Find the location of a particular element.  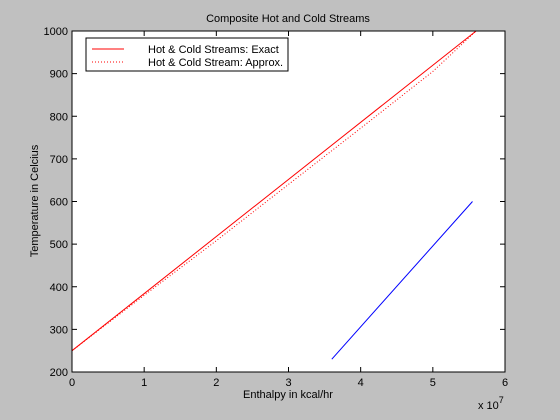

x-tick-label: 1 is located at coordinates (144, 383).